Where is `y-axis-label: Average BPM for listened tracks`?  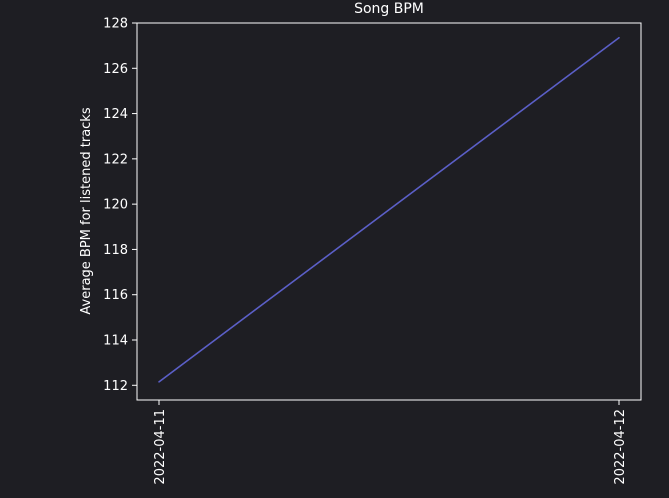
y-axis-label: Average BPM for listened tracks is located at coordinates (86, 210).